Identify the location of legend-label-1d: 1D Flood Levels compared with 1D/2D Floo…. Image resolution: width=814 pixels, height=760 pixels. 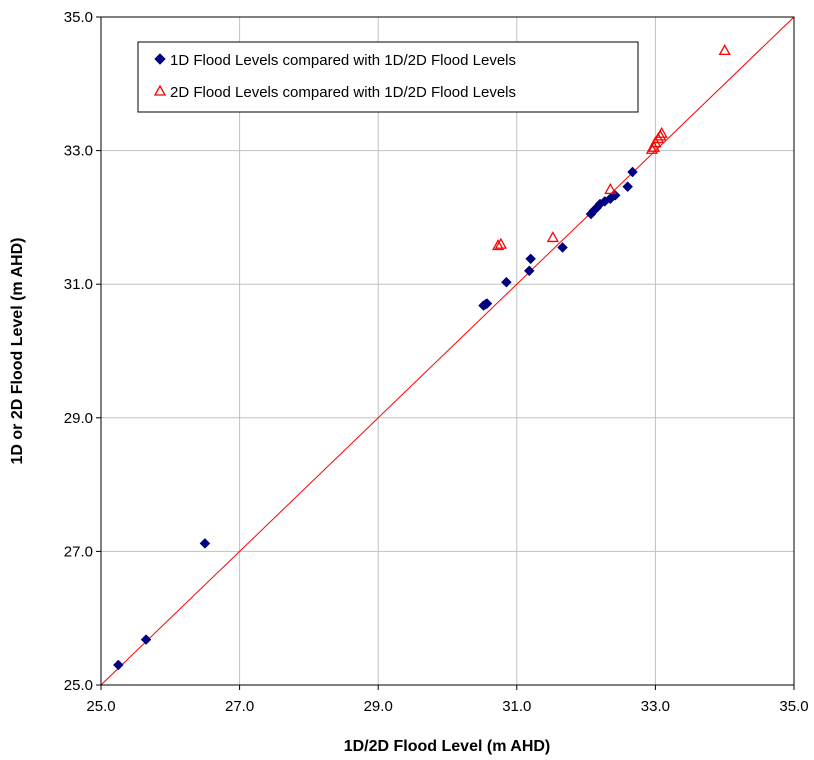
(343, 60).